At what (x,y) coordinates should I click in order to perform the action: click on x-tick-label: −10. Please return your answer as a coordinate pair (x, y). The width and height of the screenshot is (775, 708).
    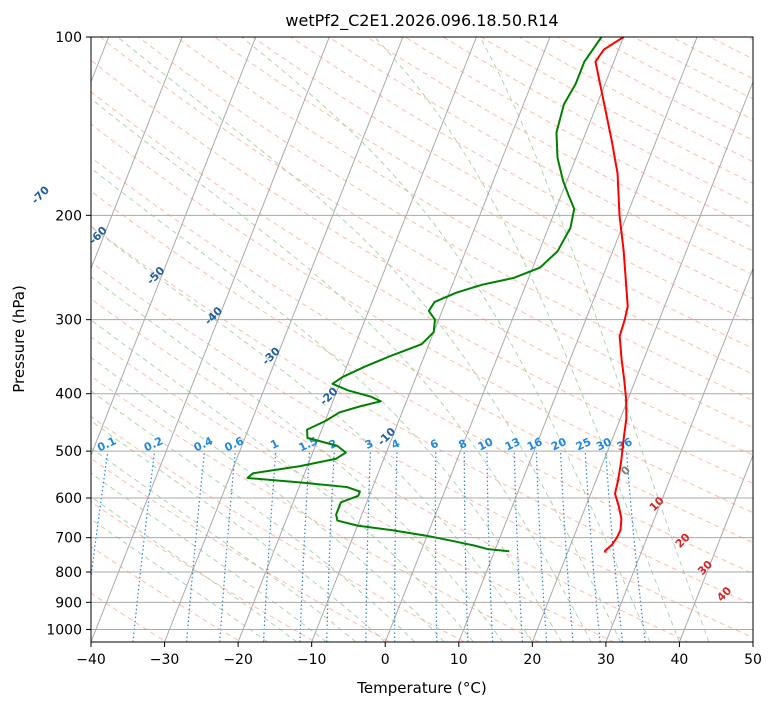
    Looking at the image, I should click on (312, 660).